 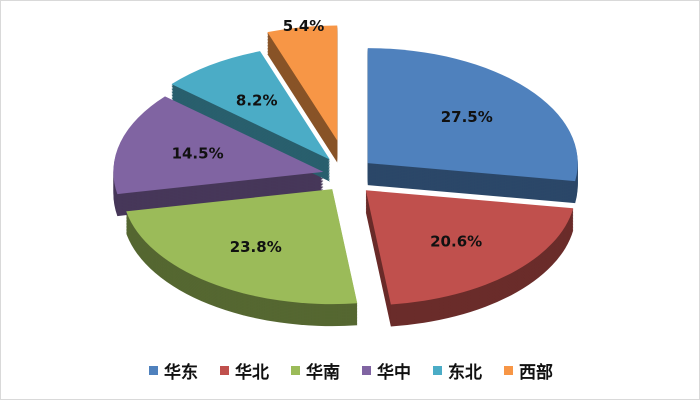 What do you see at coordinates (394, 373) in the screenshot?
I see `legend-label: 华中` at bounding box center [394, 373].